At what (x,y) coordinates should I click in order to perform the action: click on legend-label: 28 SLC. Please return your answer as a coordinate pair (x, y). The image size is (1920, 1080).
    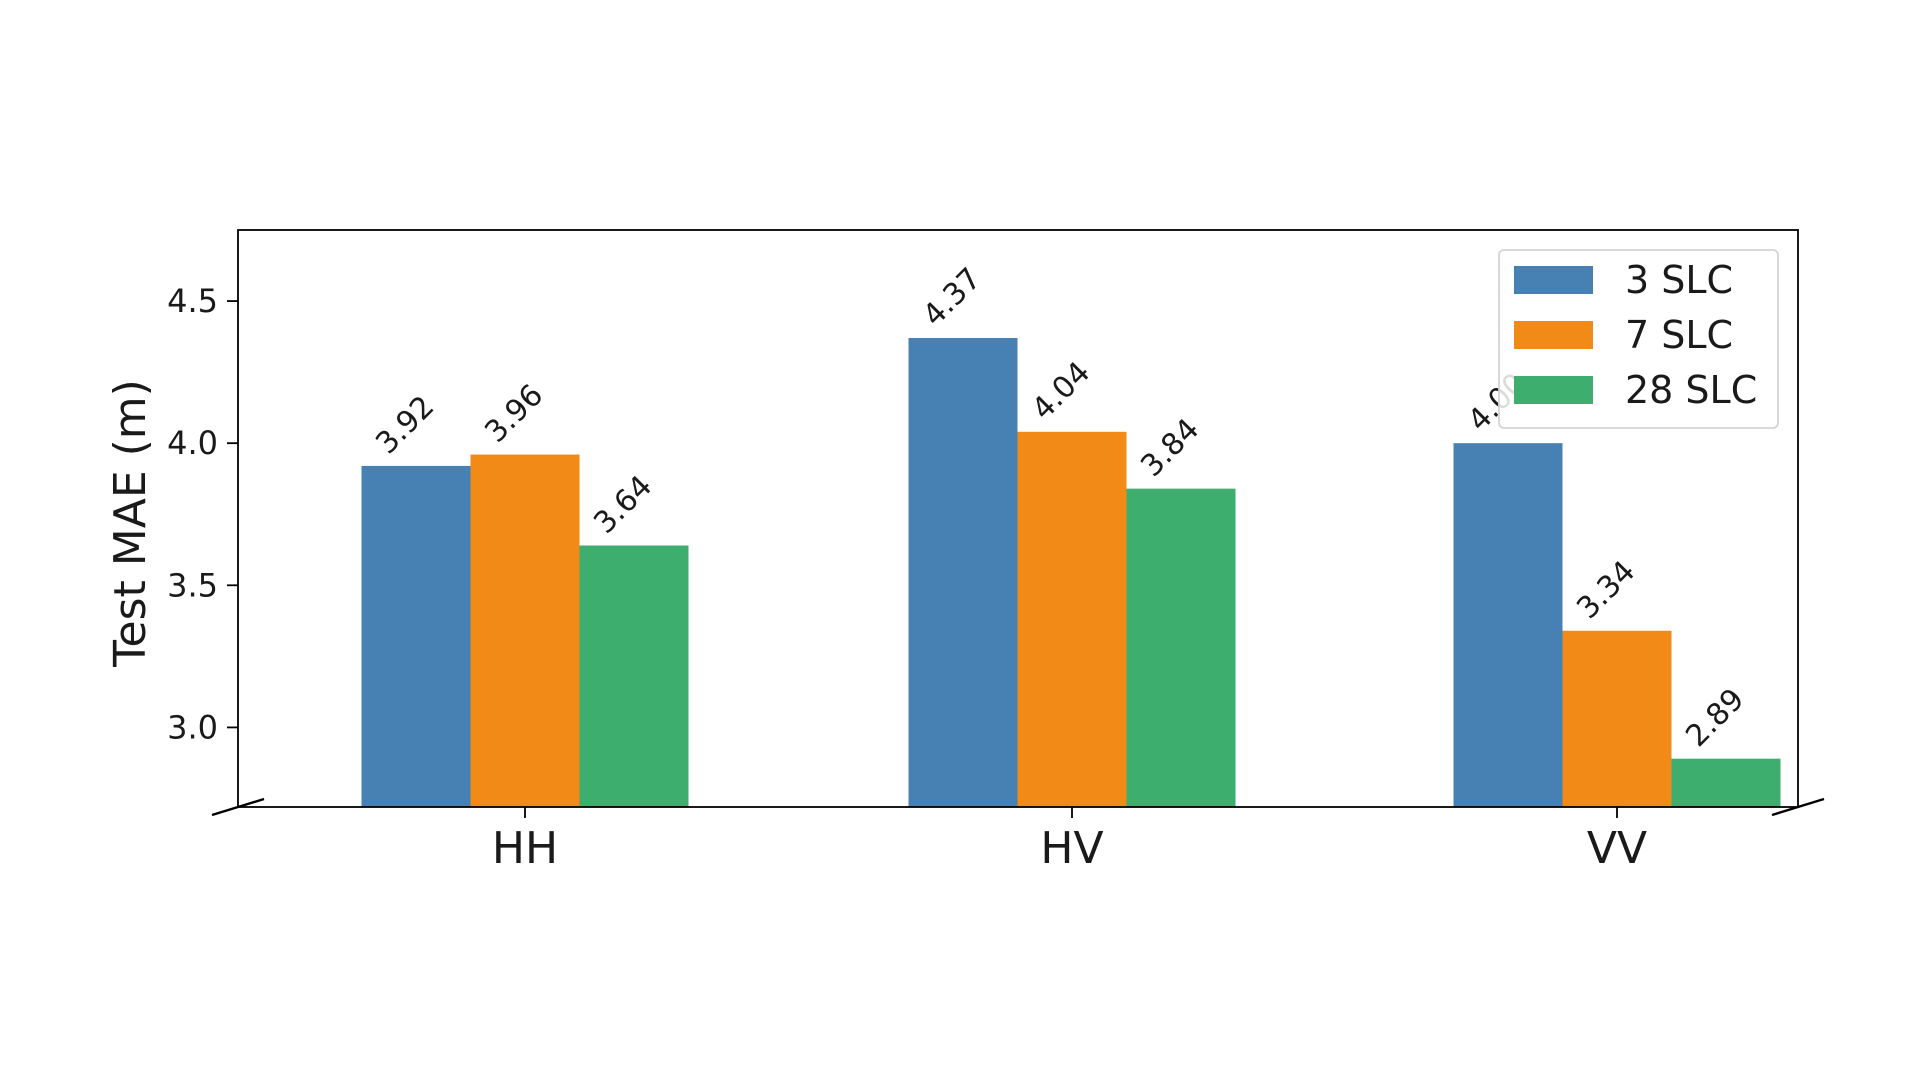
    Looking at the image, I should click on (1691, 390).